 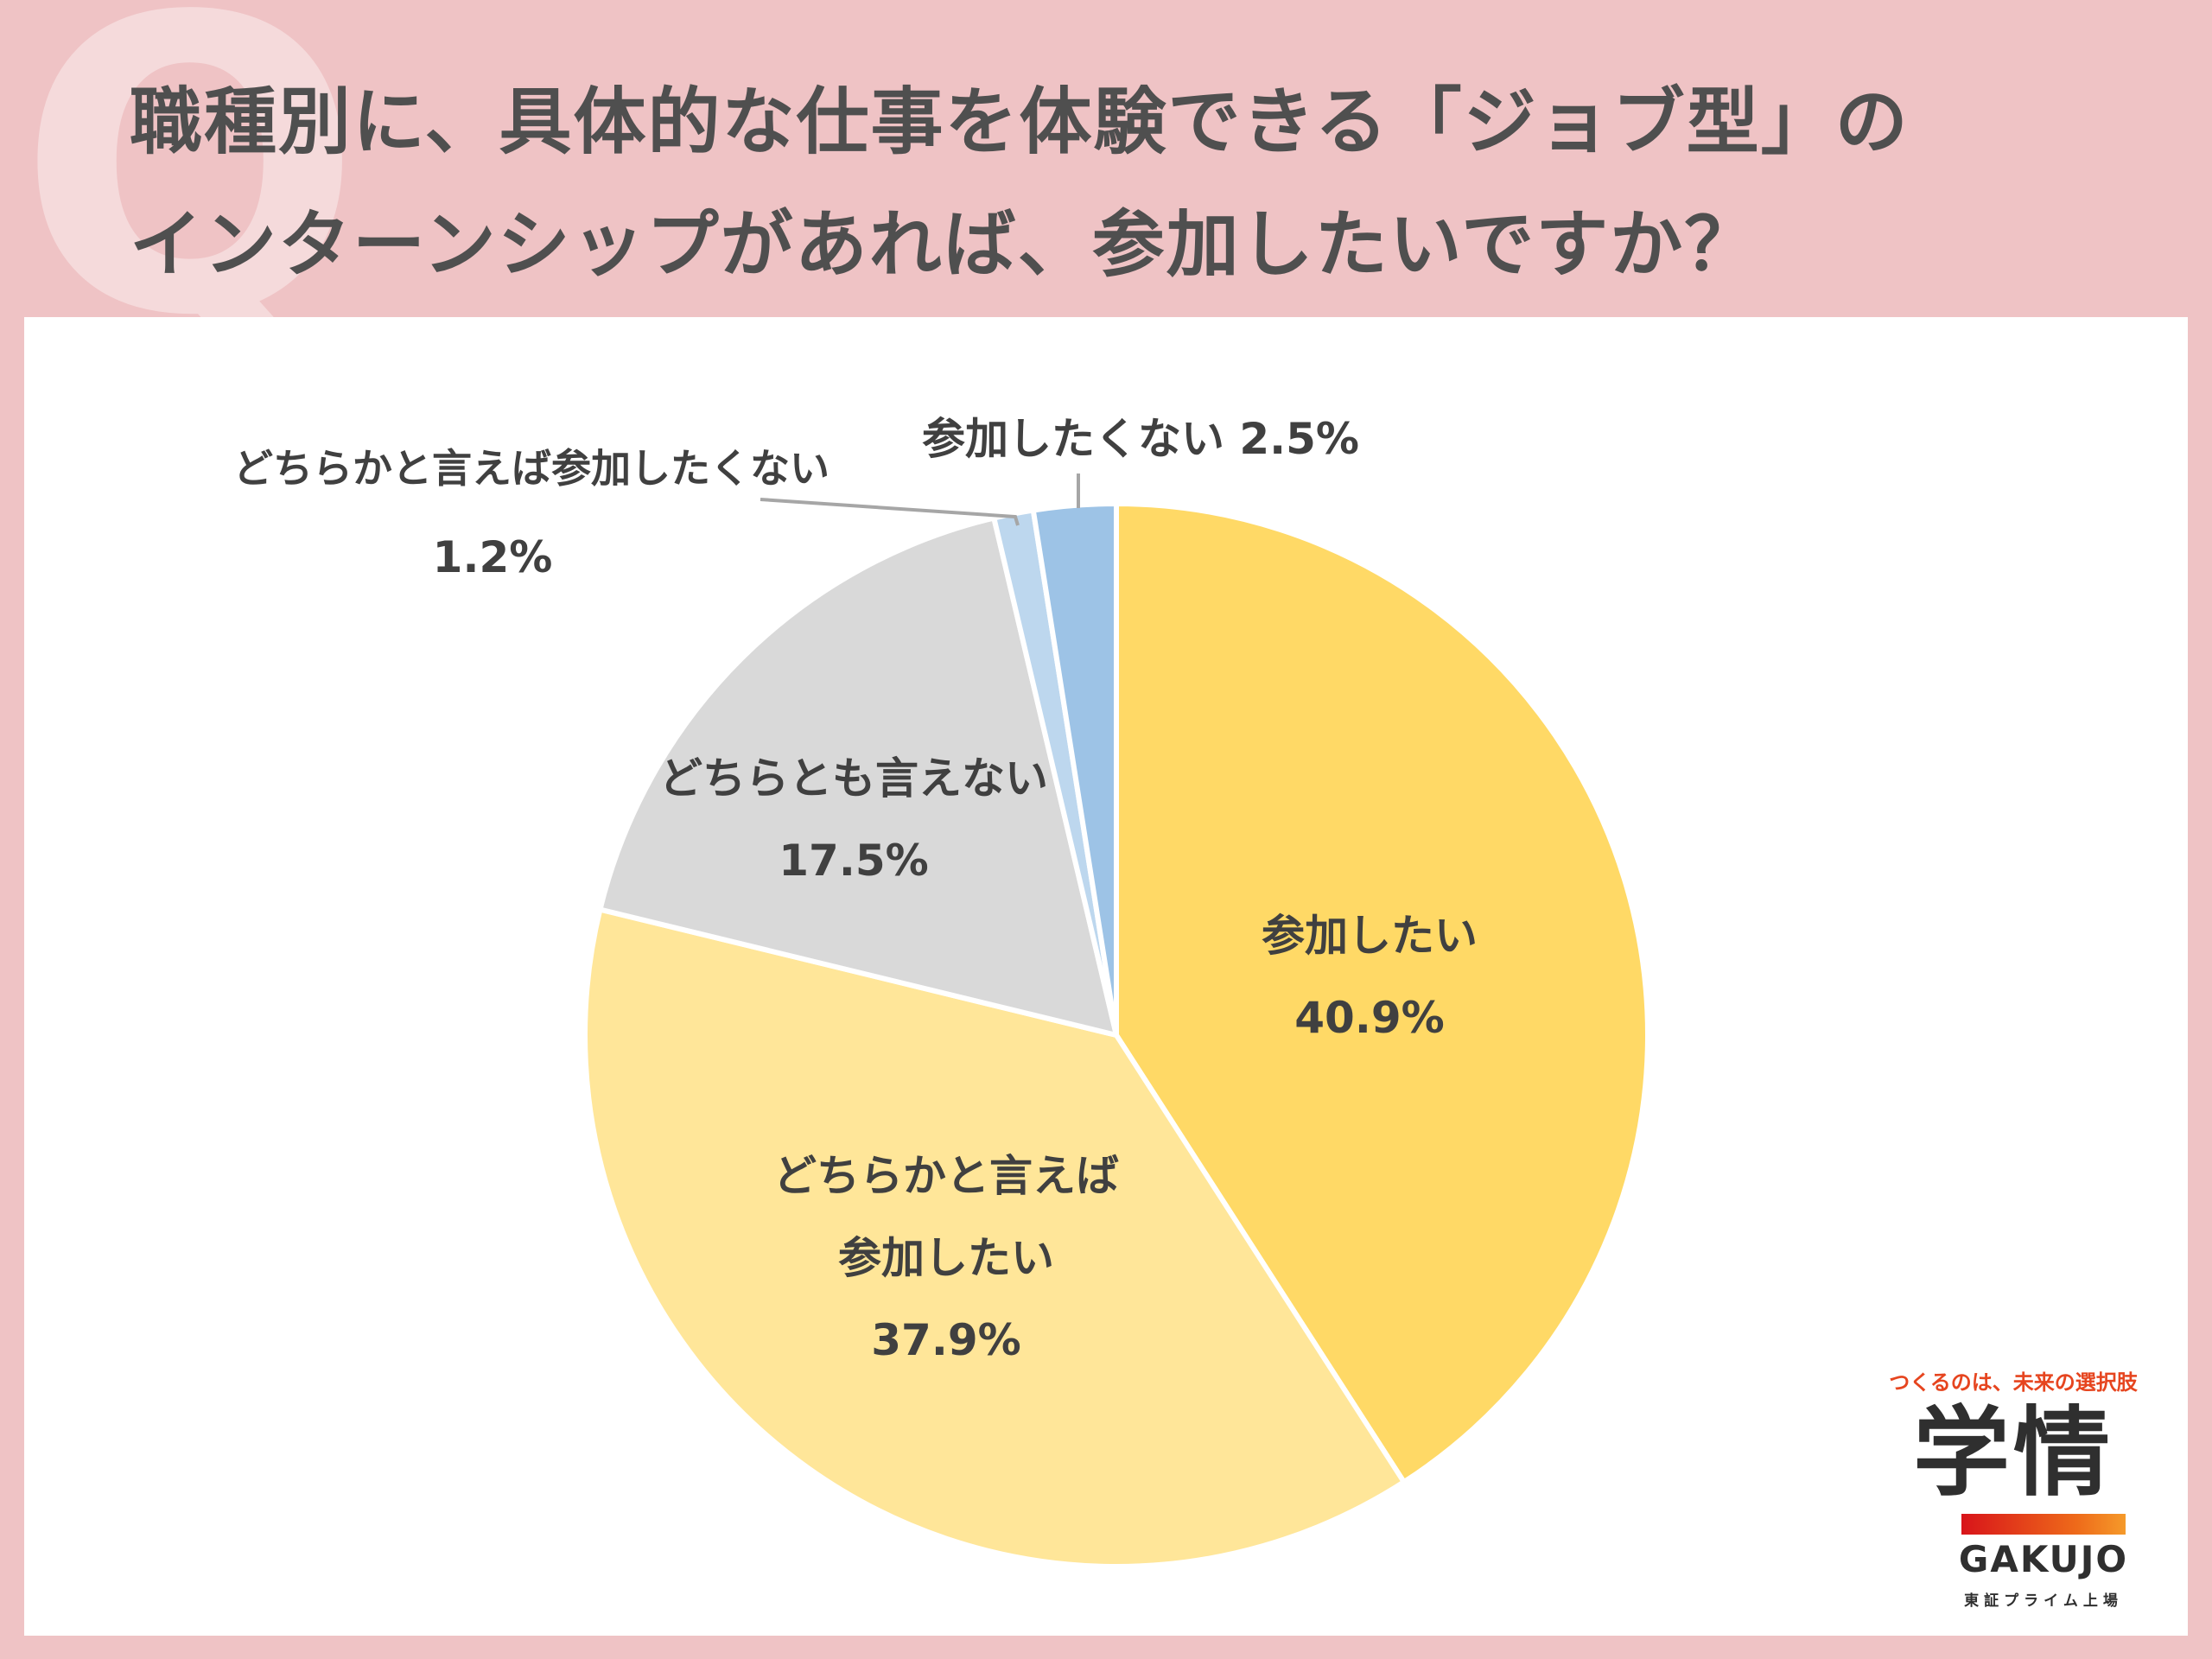 What do you see at coordinates (1370, 936) in the screenshot?
I see `label-yes: 参加したい` at bounding box center [1370, 936].